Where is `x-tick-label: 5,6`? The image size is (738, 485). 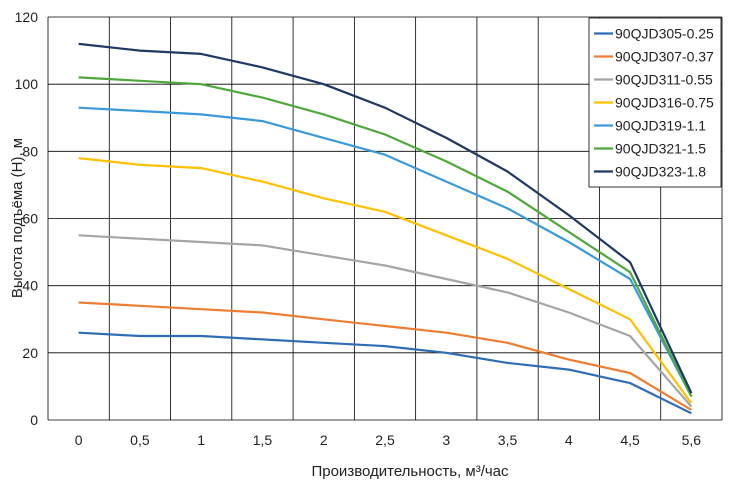 x-tick-label: 5,6 is located at coordinates (692, 440).